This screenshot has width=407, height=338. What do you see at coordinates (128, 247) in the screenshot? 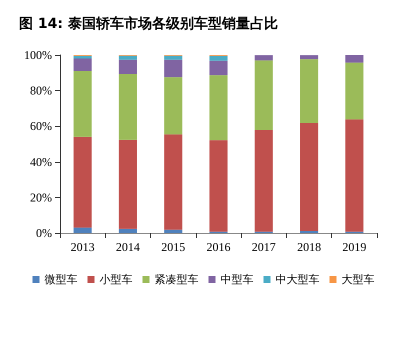
I see `x-tick-label: 2014` at bounding box center [128, 247].